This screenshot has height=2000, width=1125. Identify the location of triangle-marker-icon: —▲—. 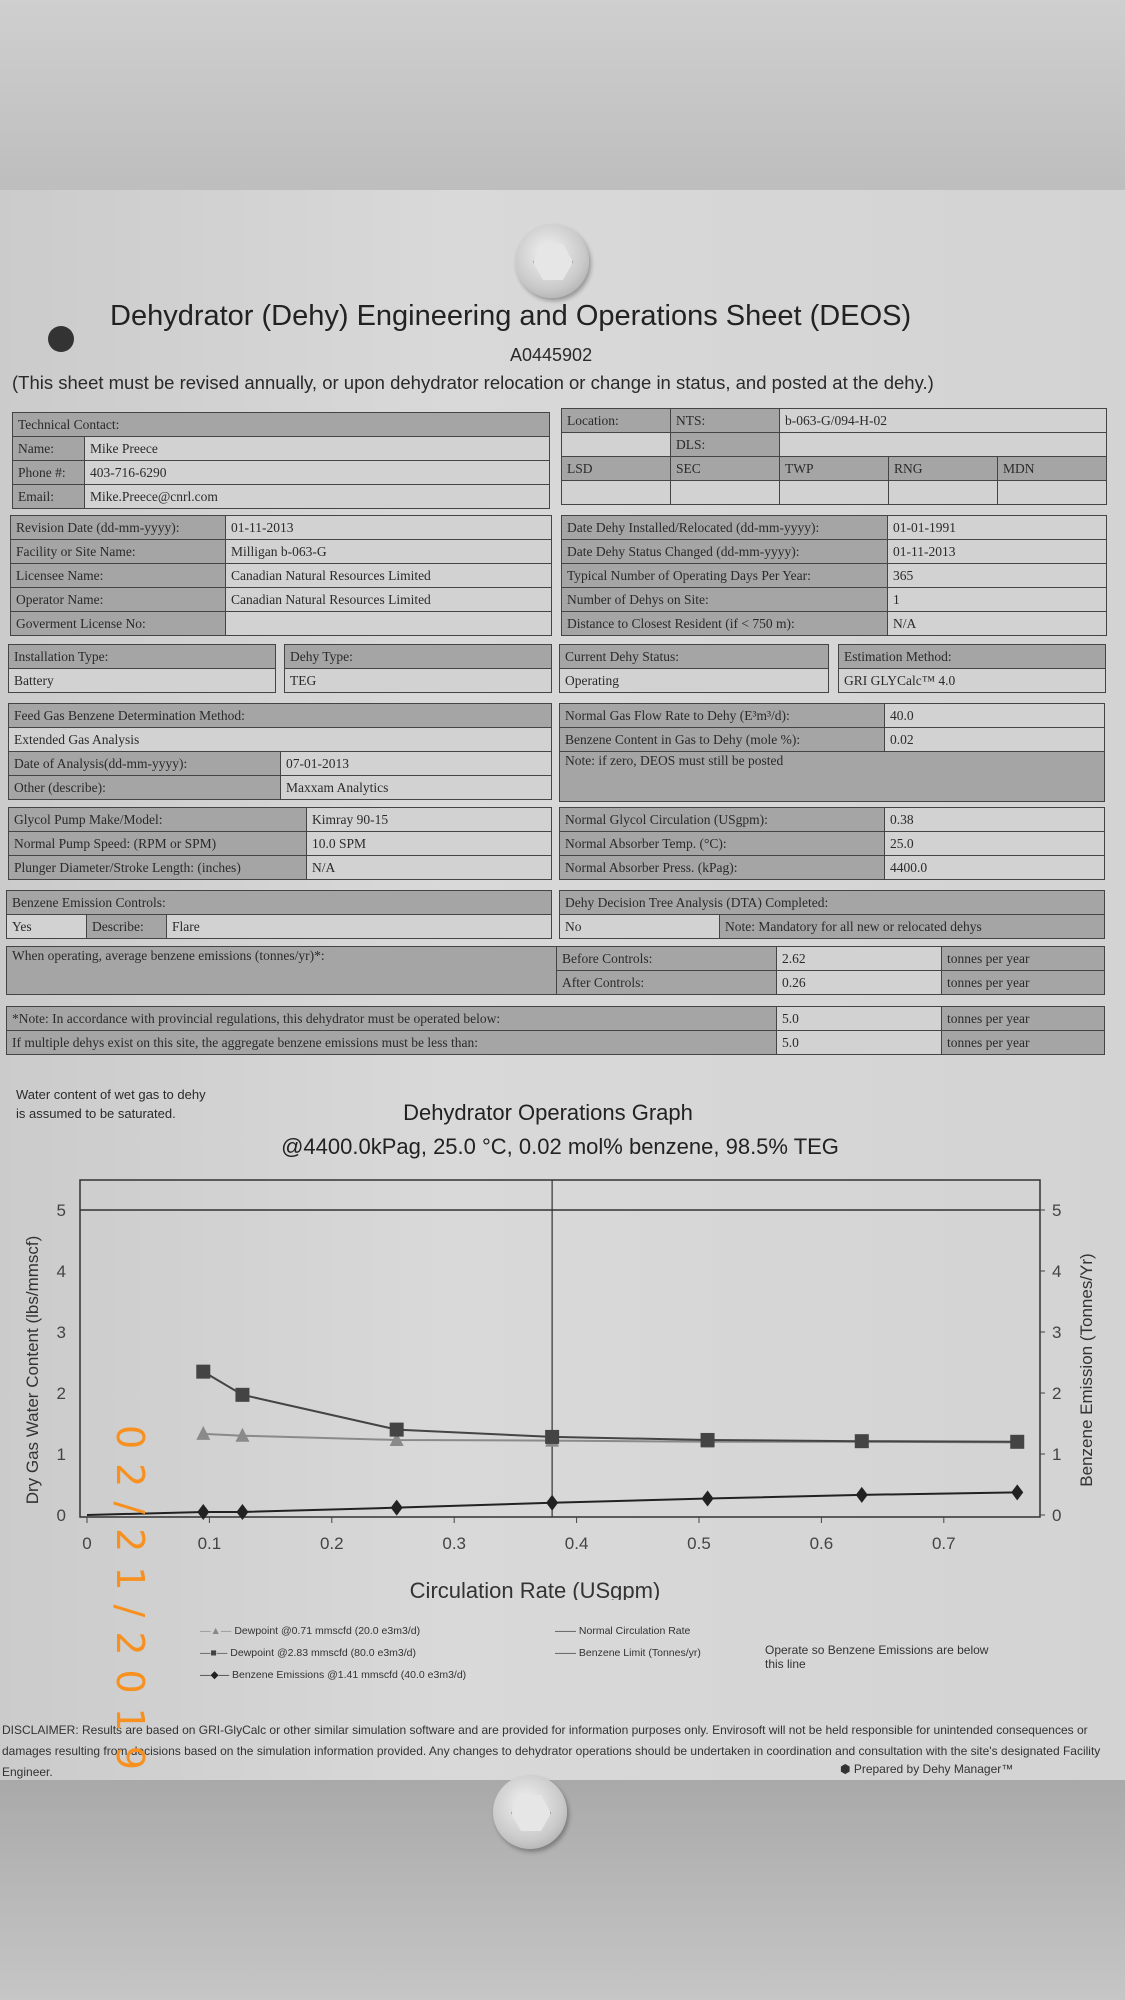
(216, 1631).